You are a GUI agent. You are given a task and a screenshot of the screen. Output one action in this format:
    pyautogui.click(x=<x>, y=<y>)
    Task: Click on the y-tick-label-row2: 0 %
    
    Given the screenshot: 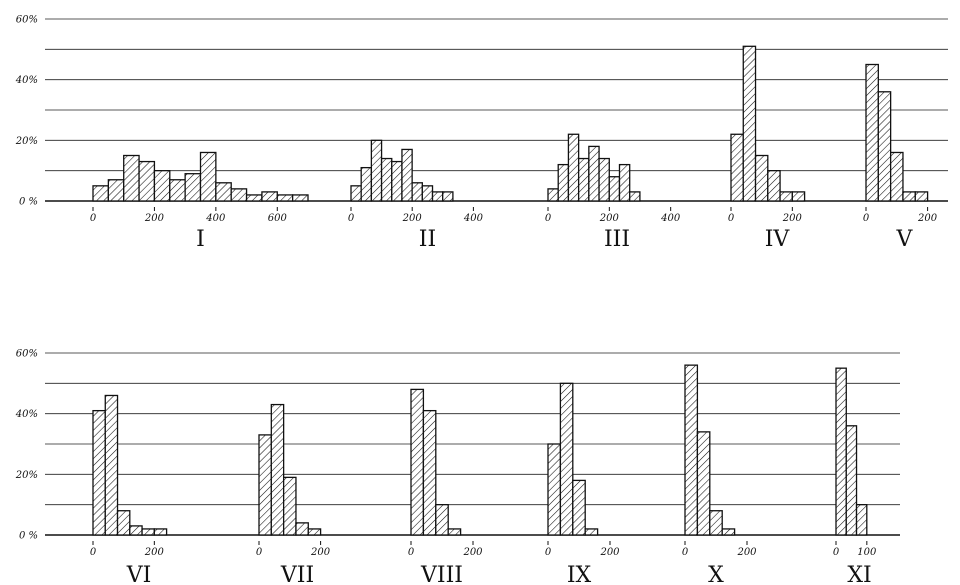 What is the action you would take?
    pyautogui.click(x=28, y=536)
    